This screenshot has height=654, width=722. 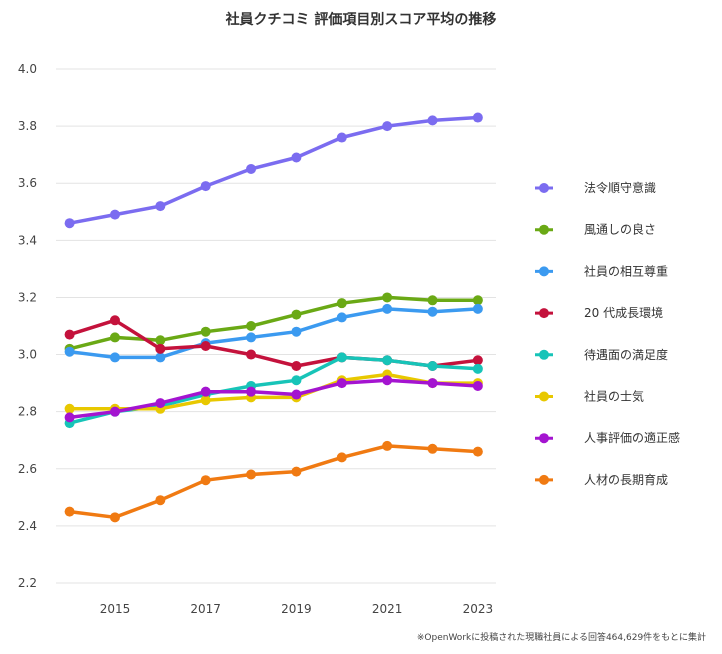 I want to click on y-tick-label: 3.8, so click(x=27, y=126).